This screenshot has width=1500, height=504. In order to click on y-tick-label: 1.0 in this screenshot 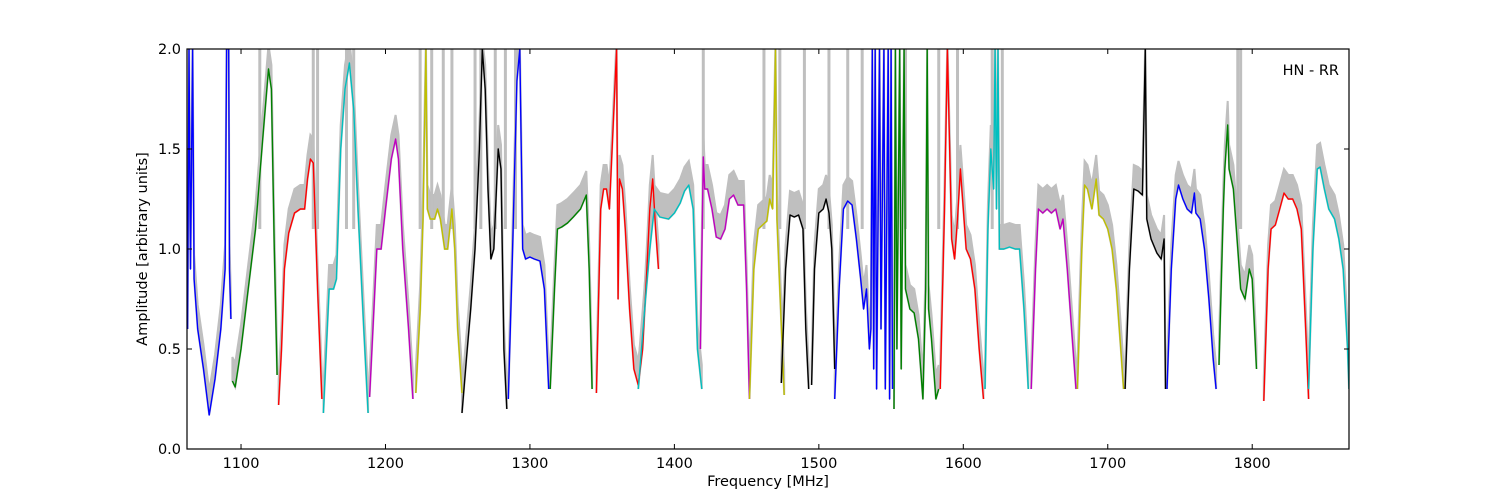, I will do `click(169, 250)`.